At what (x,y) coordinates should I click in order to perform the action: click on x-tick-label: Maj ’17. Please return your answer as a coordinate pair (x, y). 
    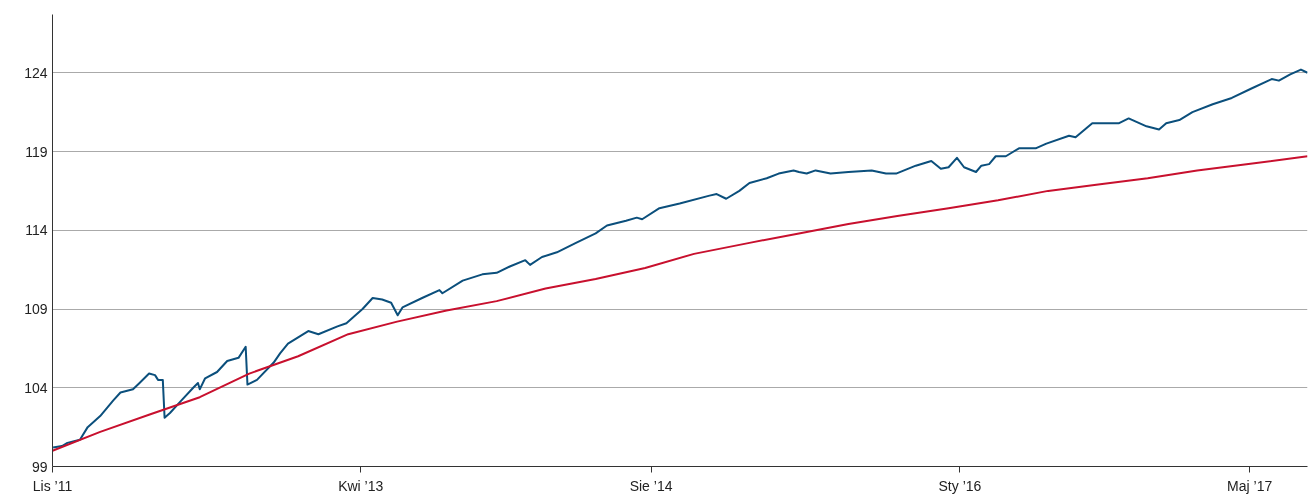
    Looking at the image, I should click on (1250, 485).